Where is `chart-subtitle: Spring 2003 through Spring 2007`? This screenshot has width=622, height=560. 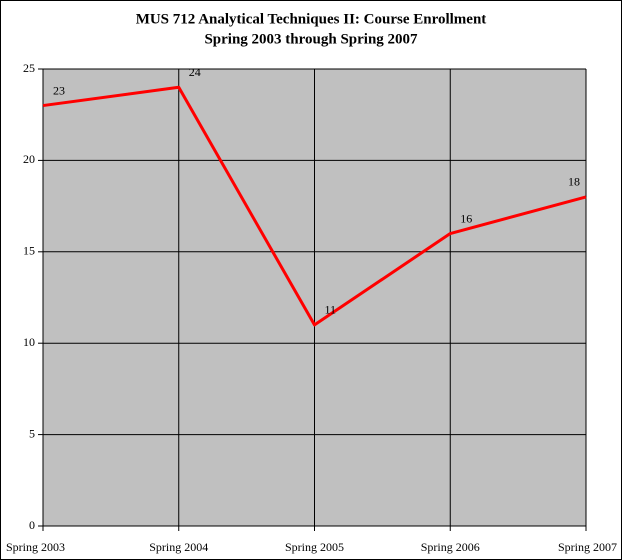
chart-subtitle: Spring 2003 through Spring 2007 is located at coordinates (311, 39).